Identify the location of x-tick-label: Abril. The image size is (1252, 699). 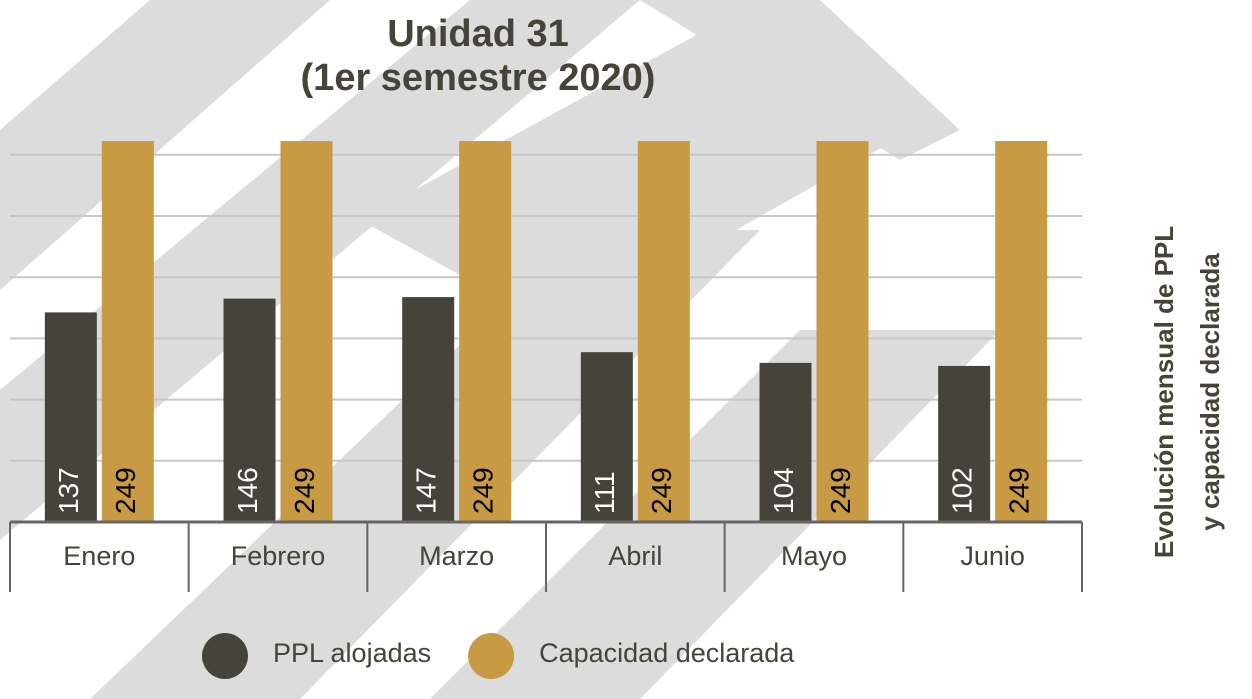
(635, 556).